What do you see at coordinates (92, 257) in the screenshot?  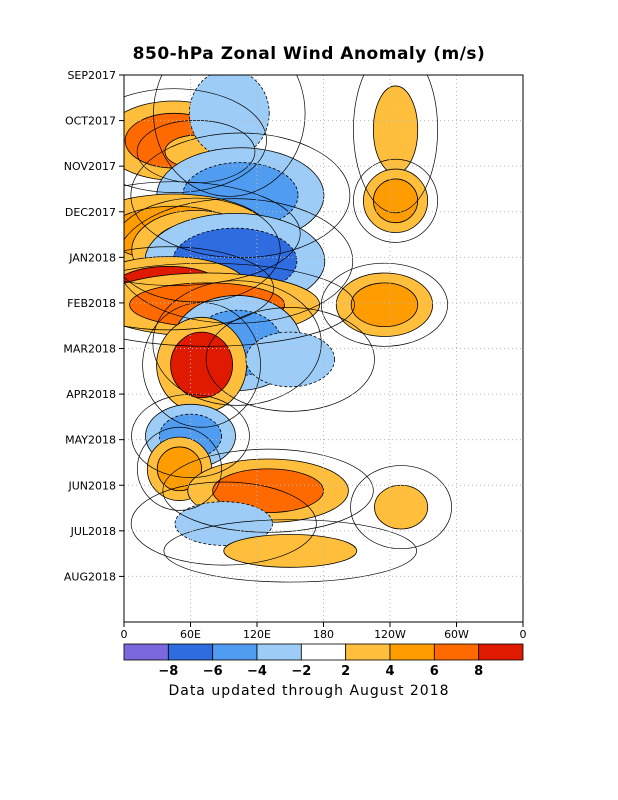 I see `y-tick-label: JAN2018` at bounding box center [92, 257].